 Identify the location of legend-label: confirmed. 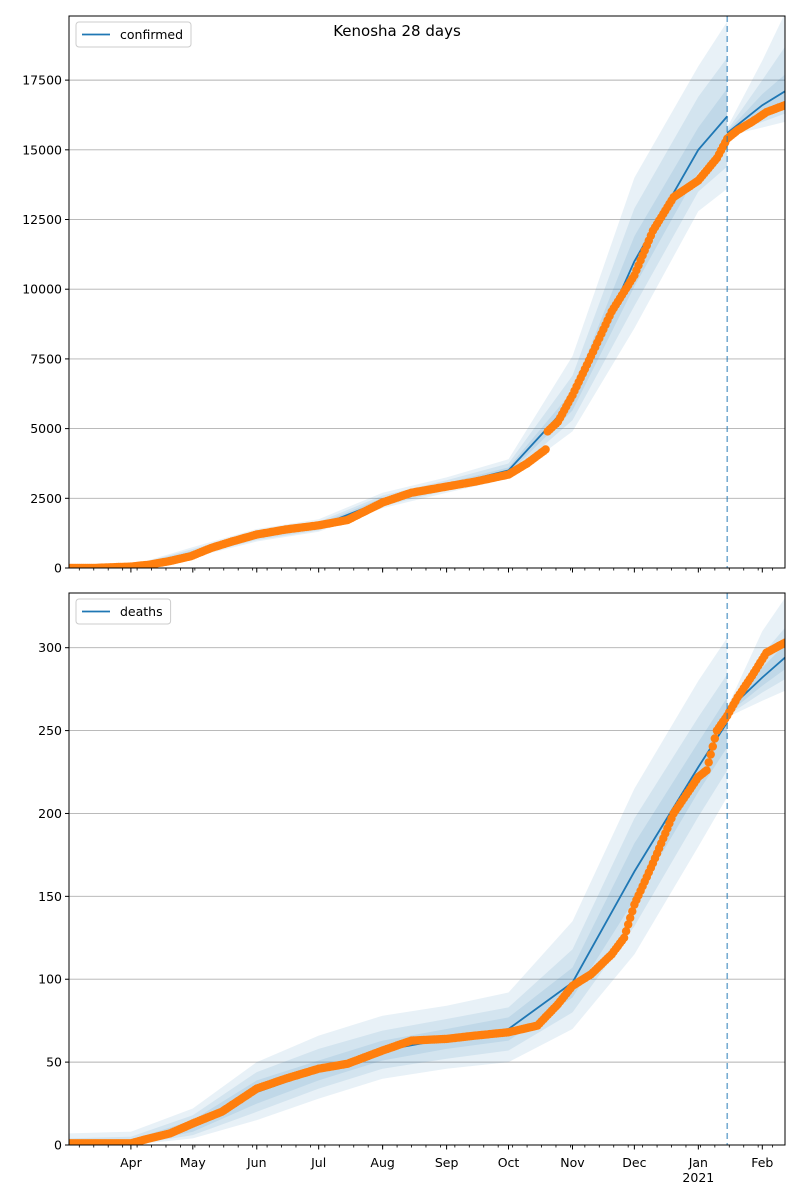
(151, 34).